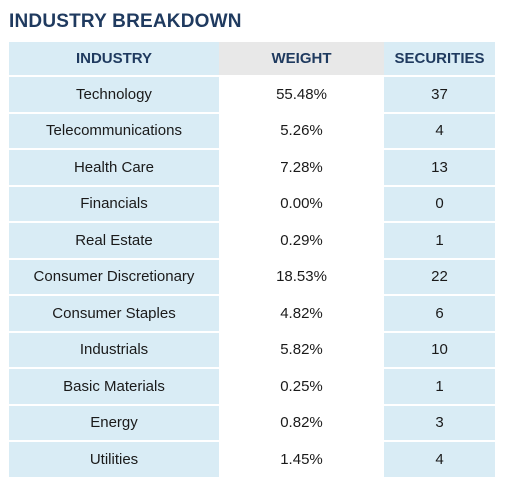 Image resolution: width=508 pixels, height=479 pixels. I want to click on table-row: Utilities 1.45% 4, so click(252, 459).